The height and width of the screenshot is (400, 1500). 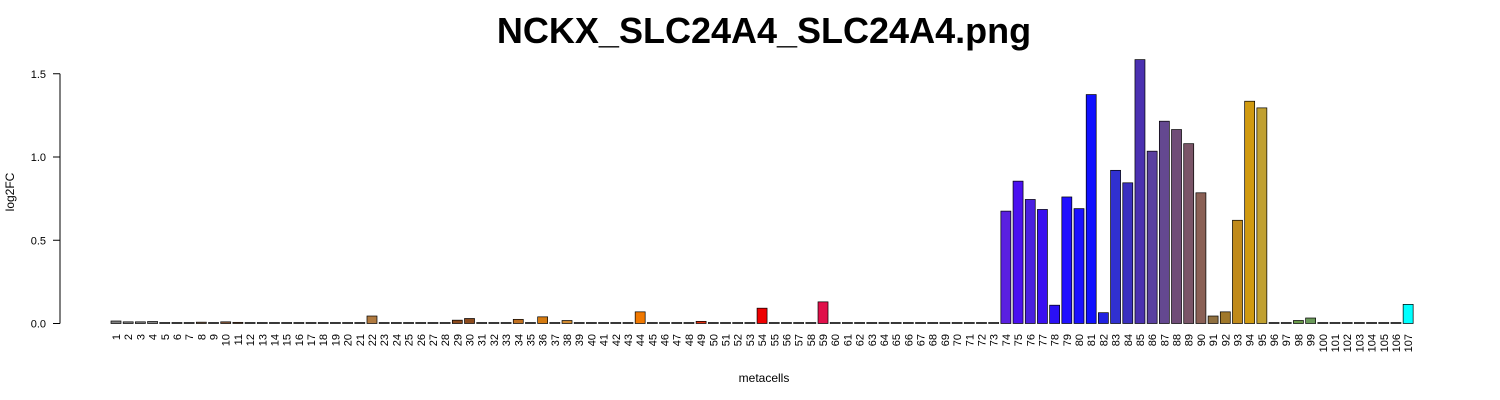 I want to click on x-tick-label: 94, so click(x=1251, y=340).